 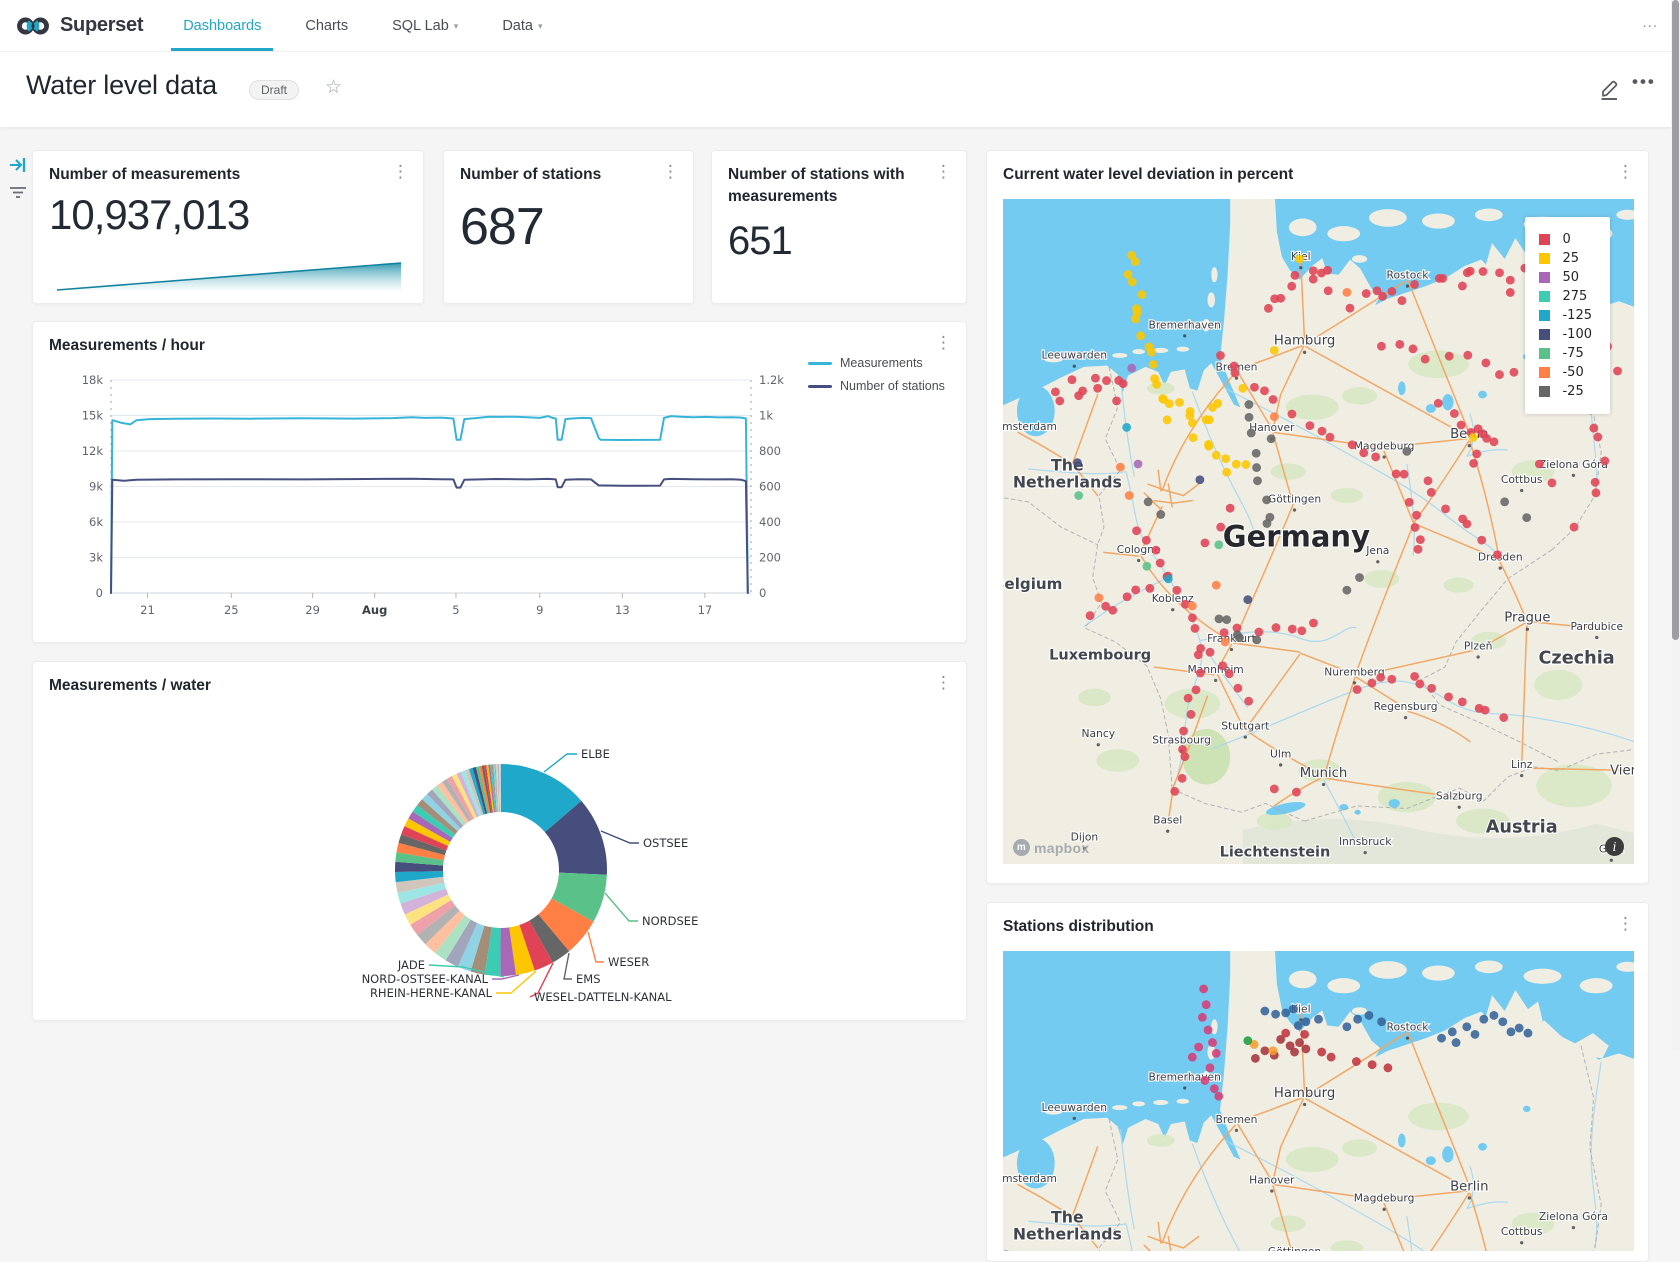 What do you see at coordinates (556, 175) in the screenshot?
I see `chart-title: Number of stations` at bounding box center [556, 175].